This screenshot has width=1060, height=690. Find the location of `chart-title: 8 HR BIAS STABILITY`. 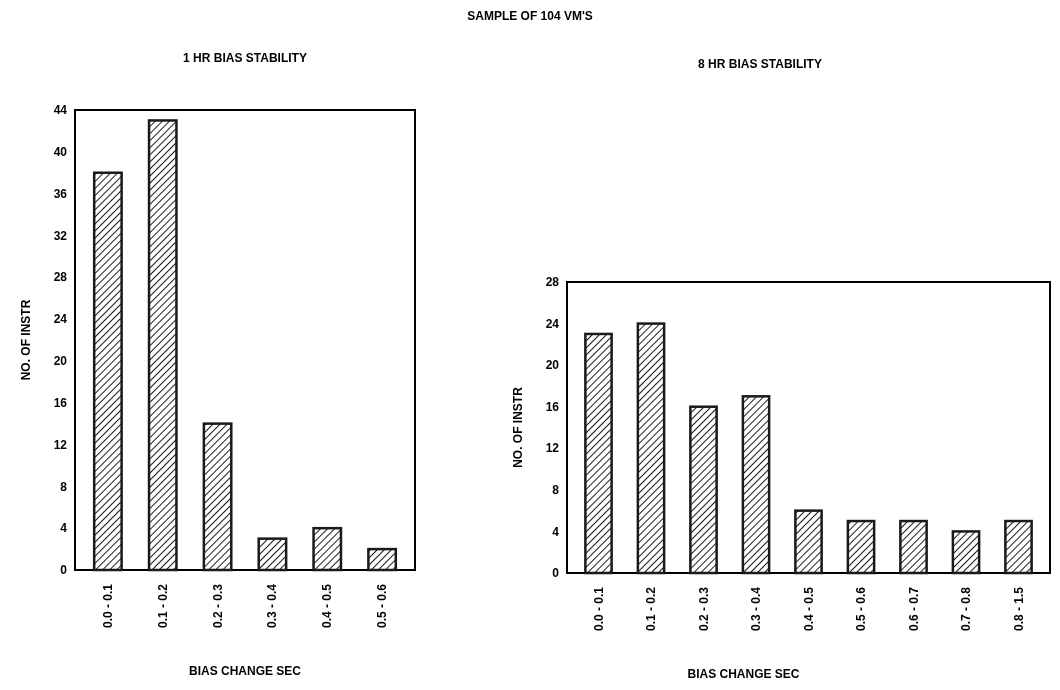

chart-title: 8 HR BIAS STABILITY is located at coordinates (760, 64).